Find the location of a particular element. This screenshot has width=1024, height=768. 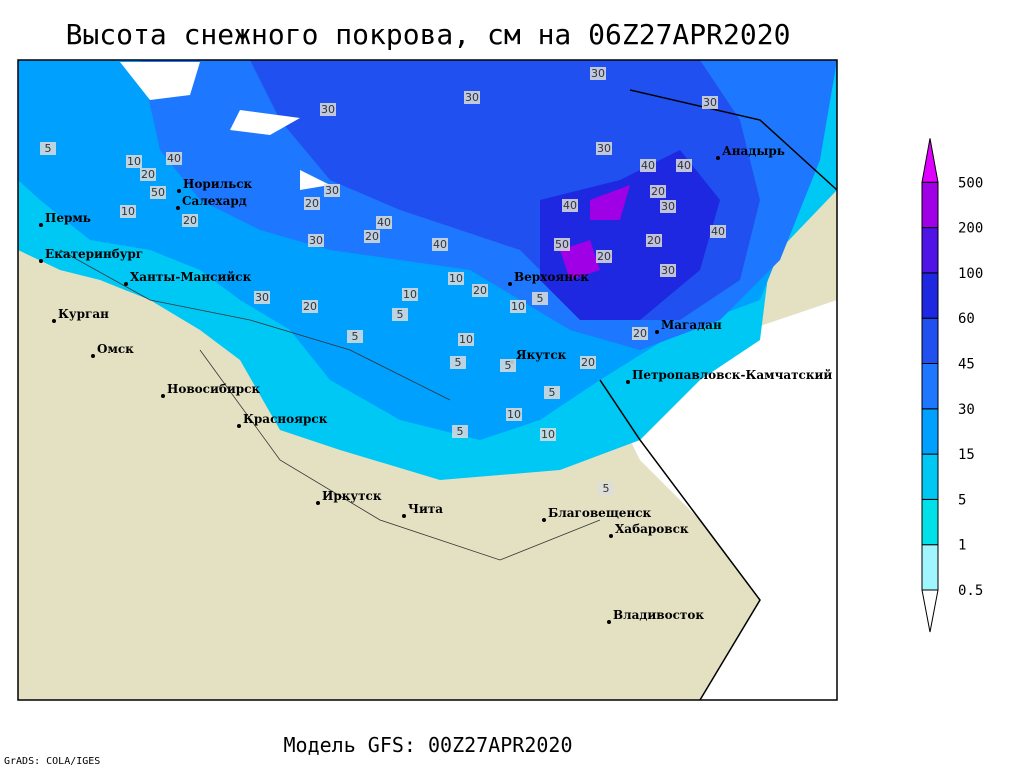

city-label: Екатеринбург is located at coordinates (94, 254).